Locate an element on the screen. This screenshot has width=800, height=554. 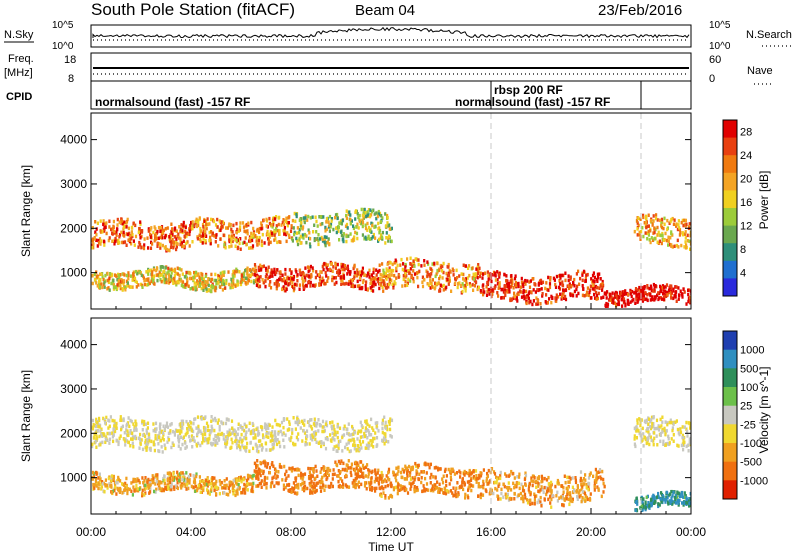
freq-tick-18: 18 is located at coordinates (70, 60).